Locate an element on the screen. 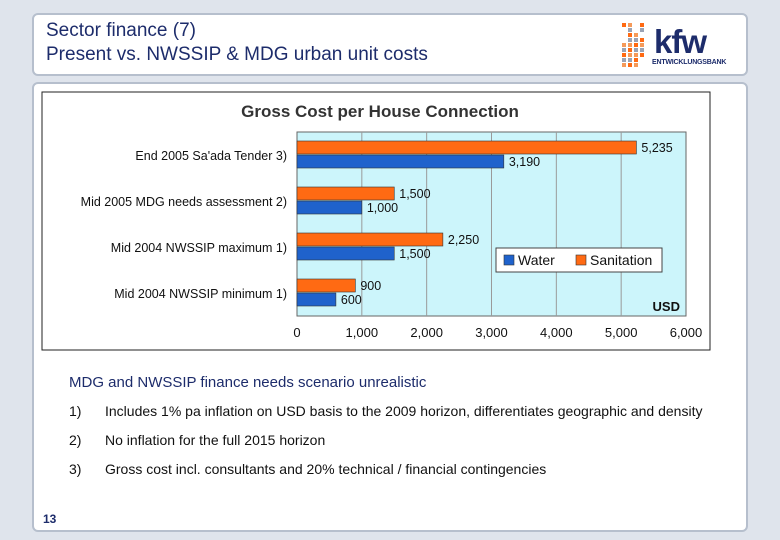 The width and height of the screenshot is (780, 540). data-label-water: 1,500 is located at coordinates (414, 254).